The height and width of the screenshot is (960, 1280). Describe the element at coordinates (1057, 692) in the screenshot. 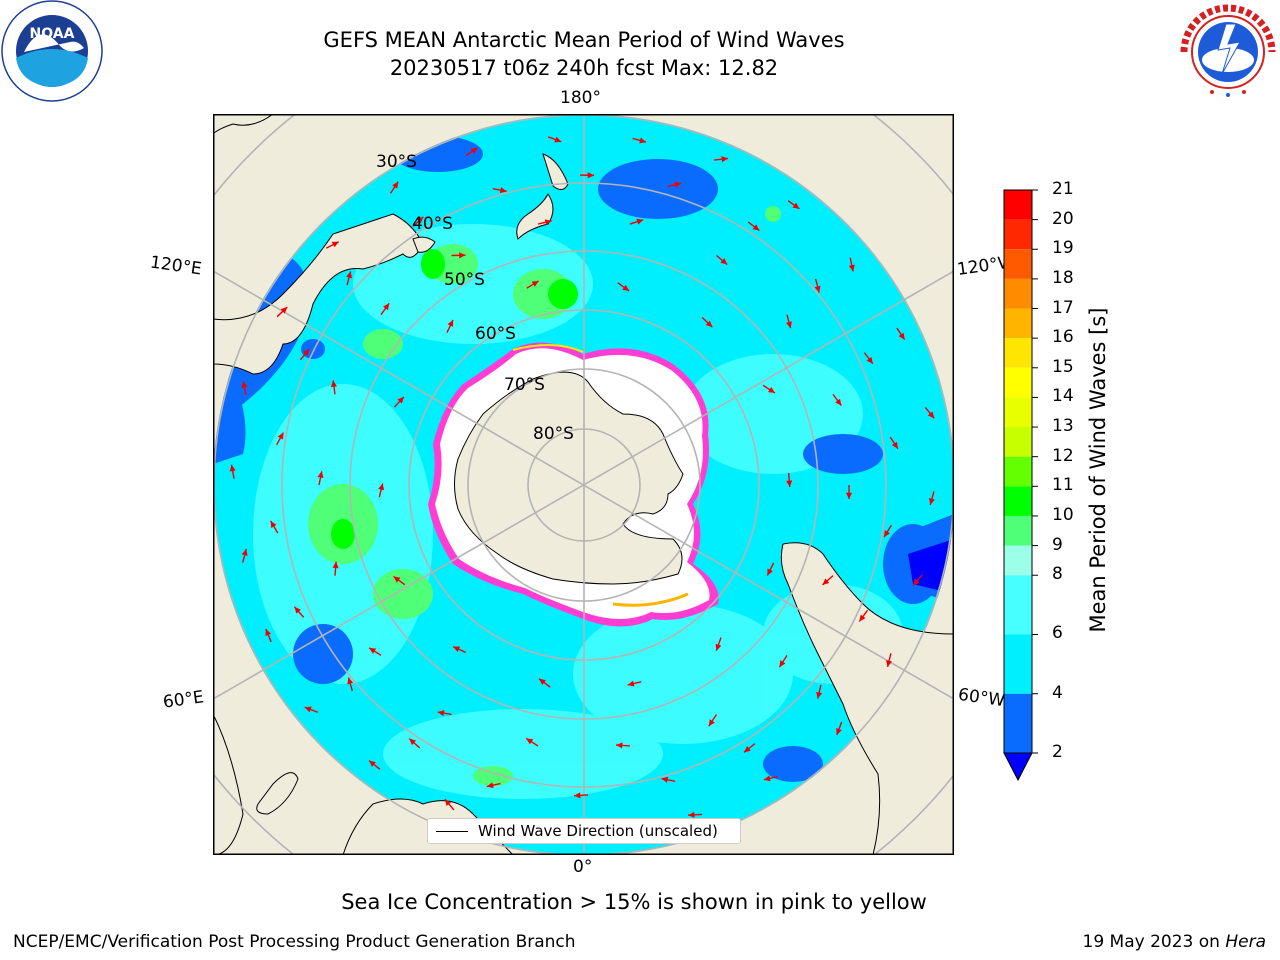

I see `colorbar-tick-label: 4` at that location.